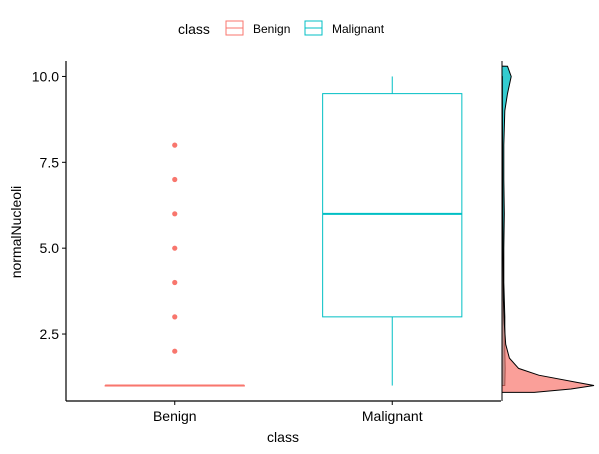  Describe the element at coordinates (194, 29) in the screenshot. I see `legend-title: class` at that location.